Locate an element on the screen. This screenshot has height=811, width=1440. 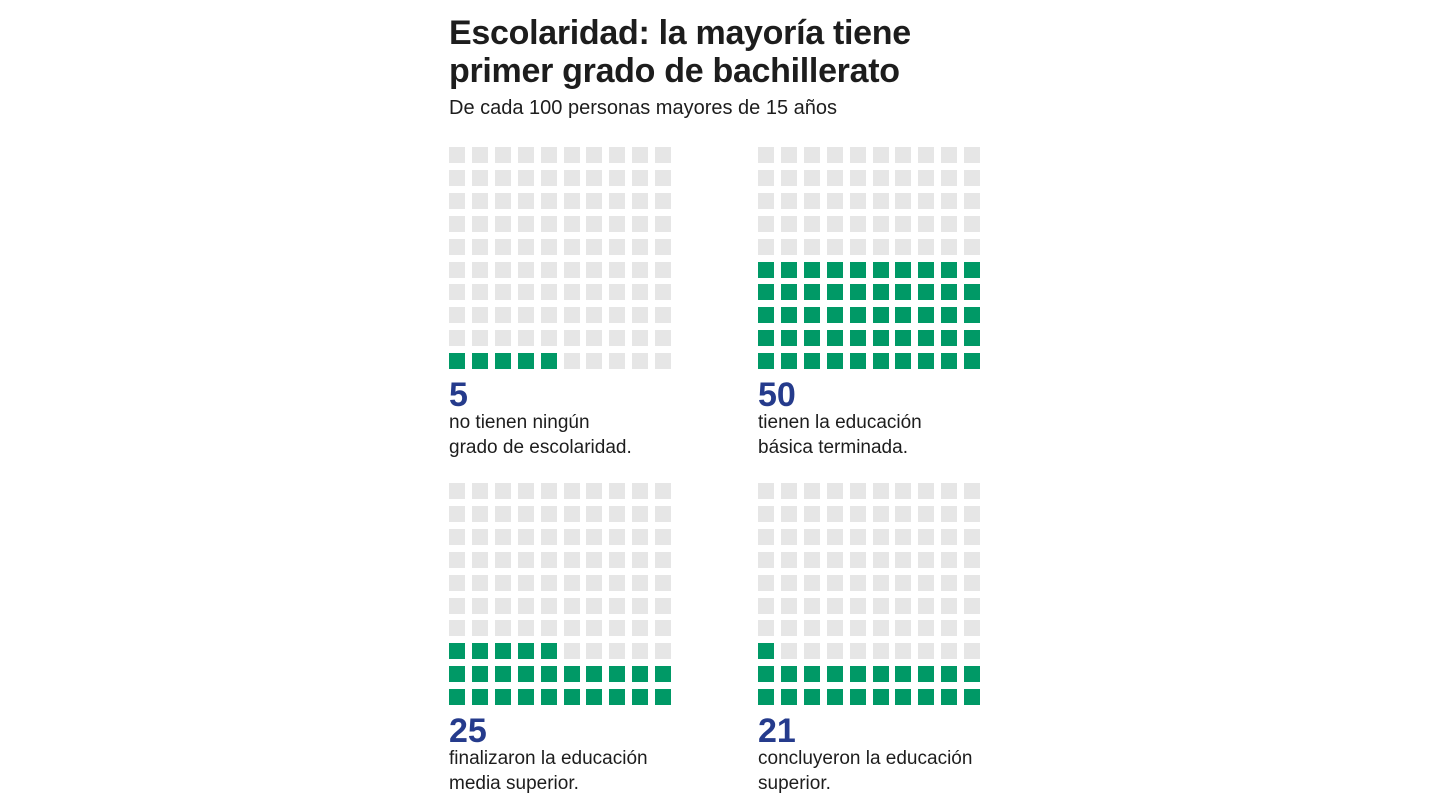
panel-description: finalizaron la educación media superior. is located at coordinates (579, 771).